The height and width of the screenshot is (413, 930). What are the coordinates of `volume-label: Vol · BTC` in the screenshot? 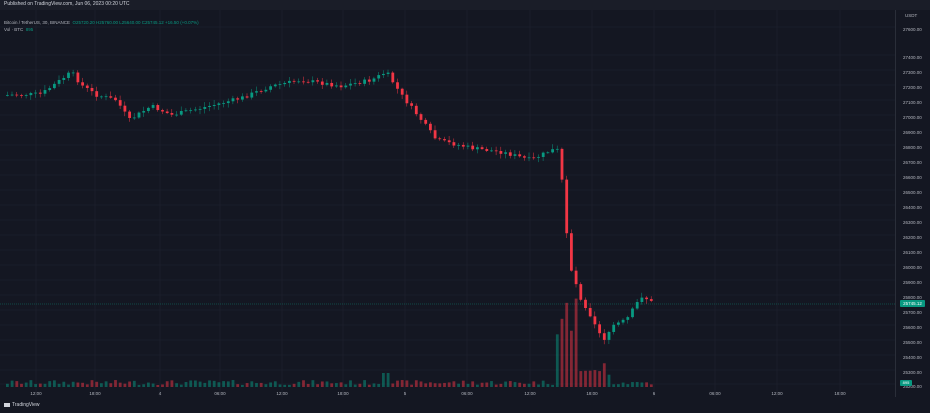 It's located at (14, 29).